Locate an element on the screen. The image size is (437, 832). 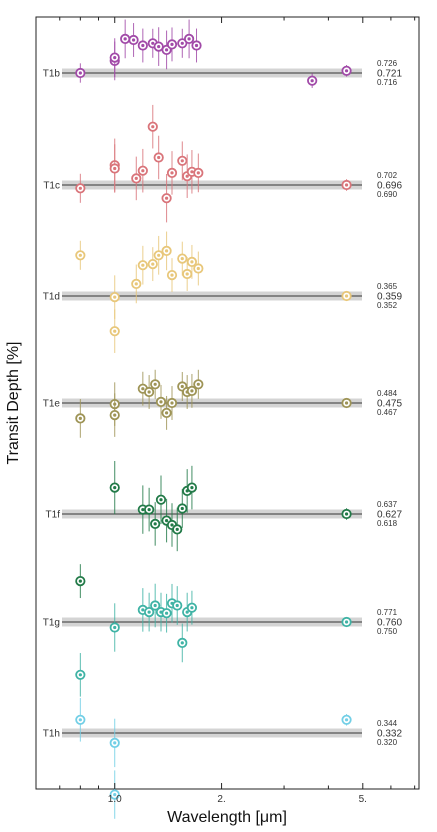
depth-upper: 0.484 is located at coordinates (387, 393).